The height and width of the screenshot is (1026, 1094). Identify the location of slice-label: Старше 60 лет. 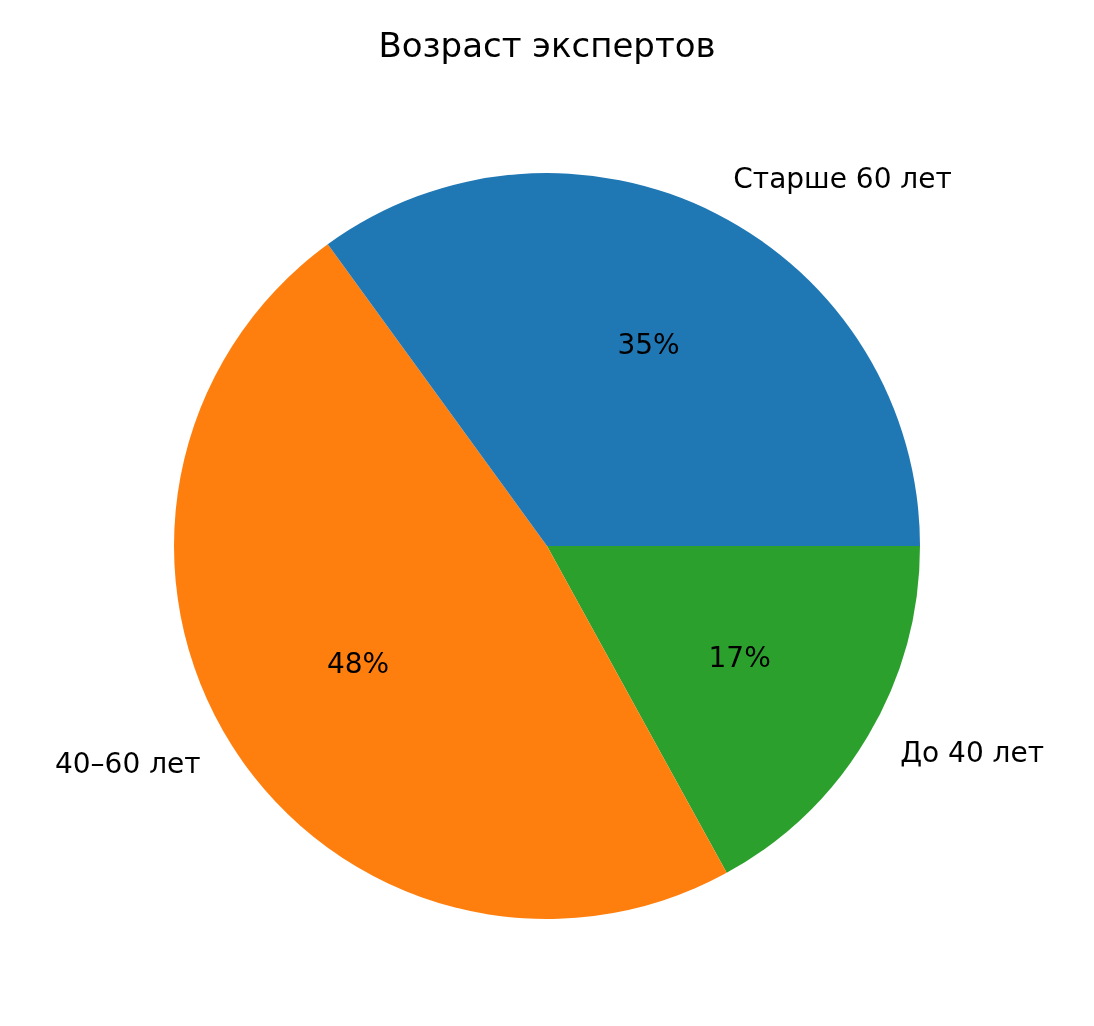
(842, 178).